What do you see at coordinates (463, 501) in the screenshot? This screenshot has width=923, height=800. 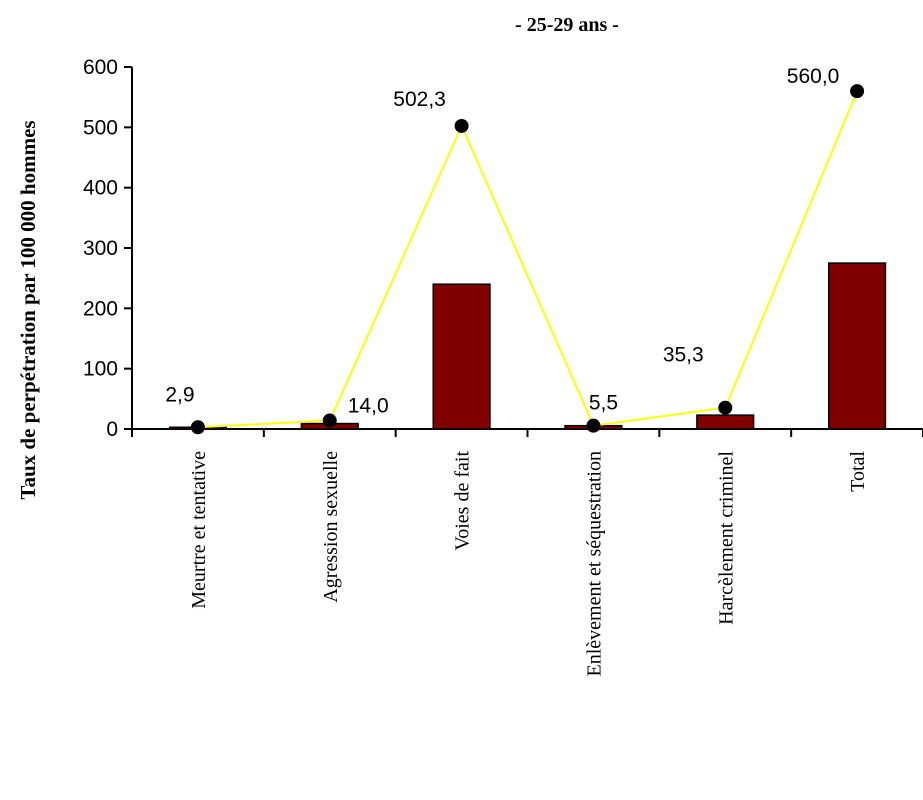 I see `x-tick-label: Voies de fait` at bounding box center [463, 501].